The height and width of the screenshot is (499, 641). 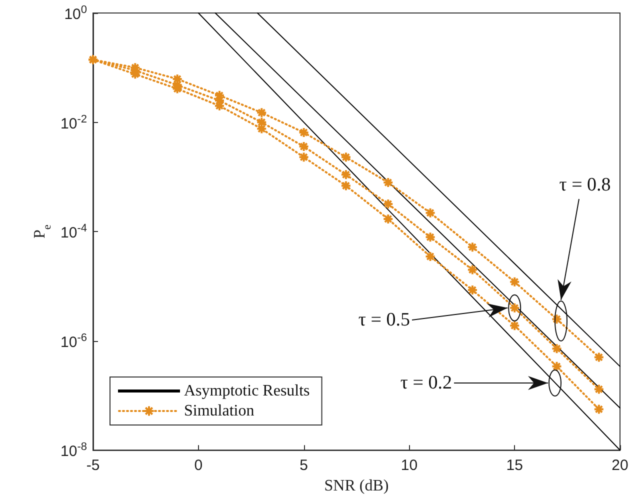 What do you see at coordinates (304, 465) in the screenshot?
I see `x-tick-label: 5` at bounding box center [304, 465].